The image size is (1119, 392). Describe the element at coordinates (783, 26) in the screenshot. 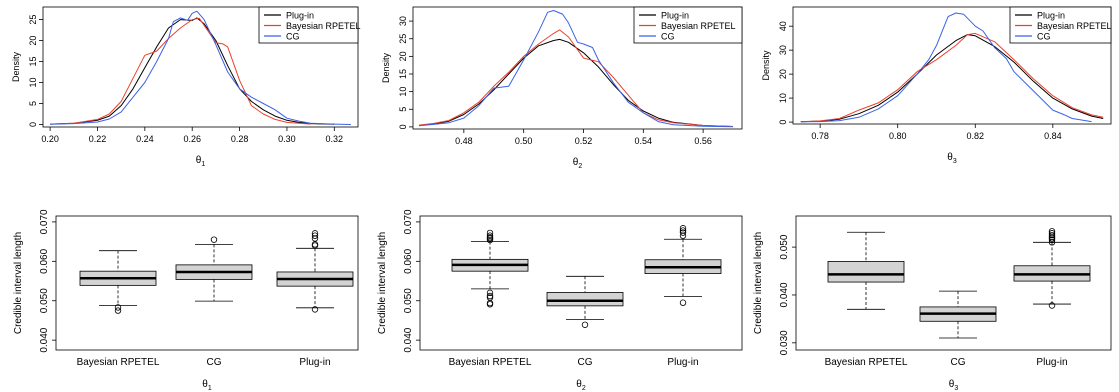

I see `y-tick-label: 40` at that location.